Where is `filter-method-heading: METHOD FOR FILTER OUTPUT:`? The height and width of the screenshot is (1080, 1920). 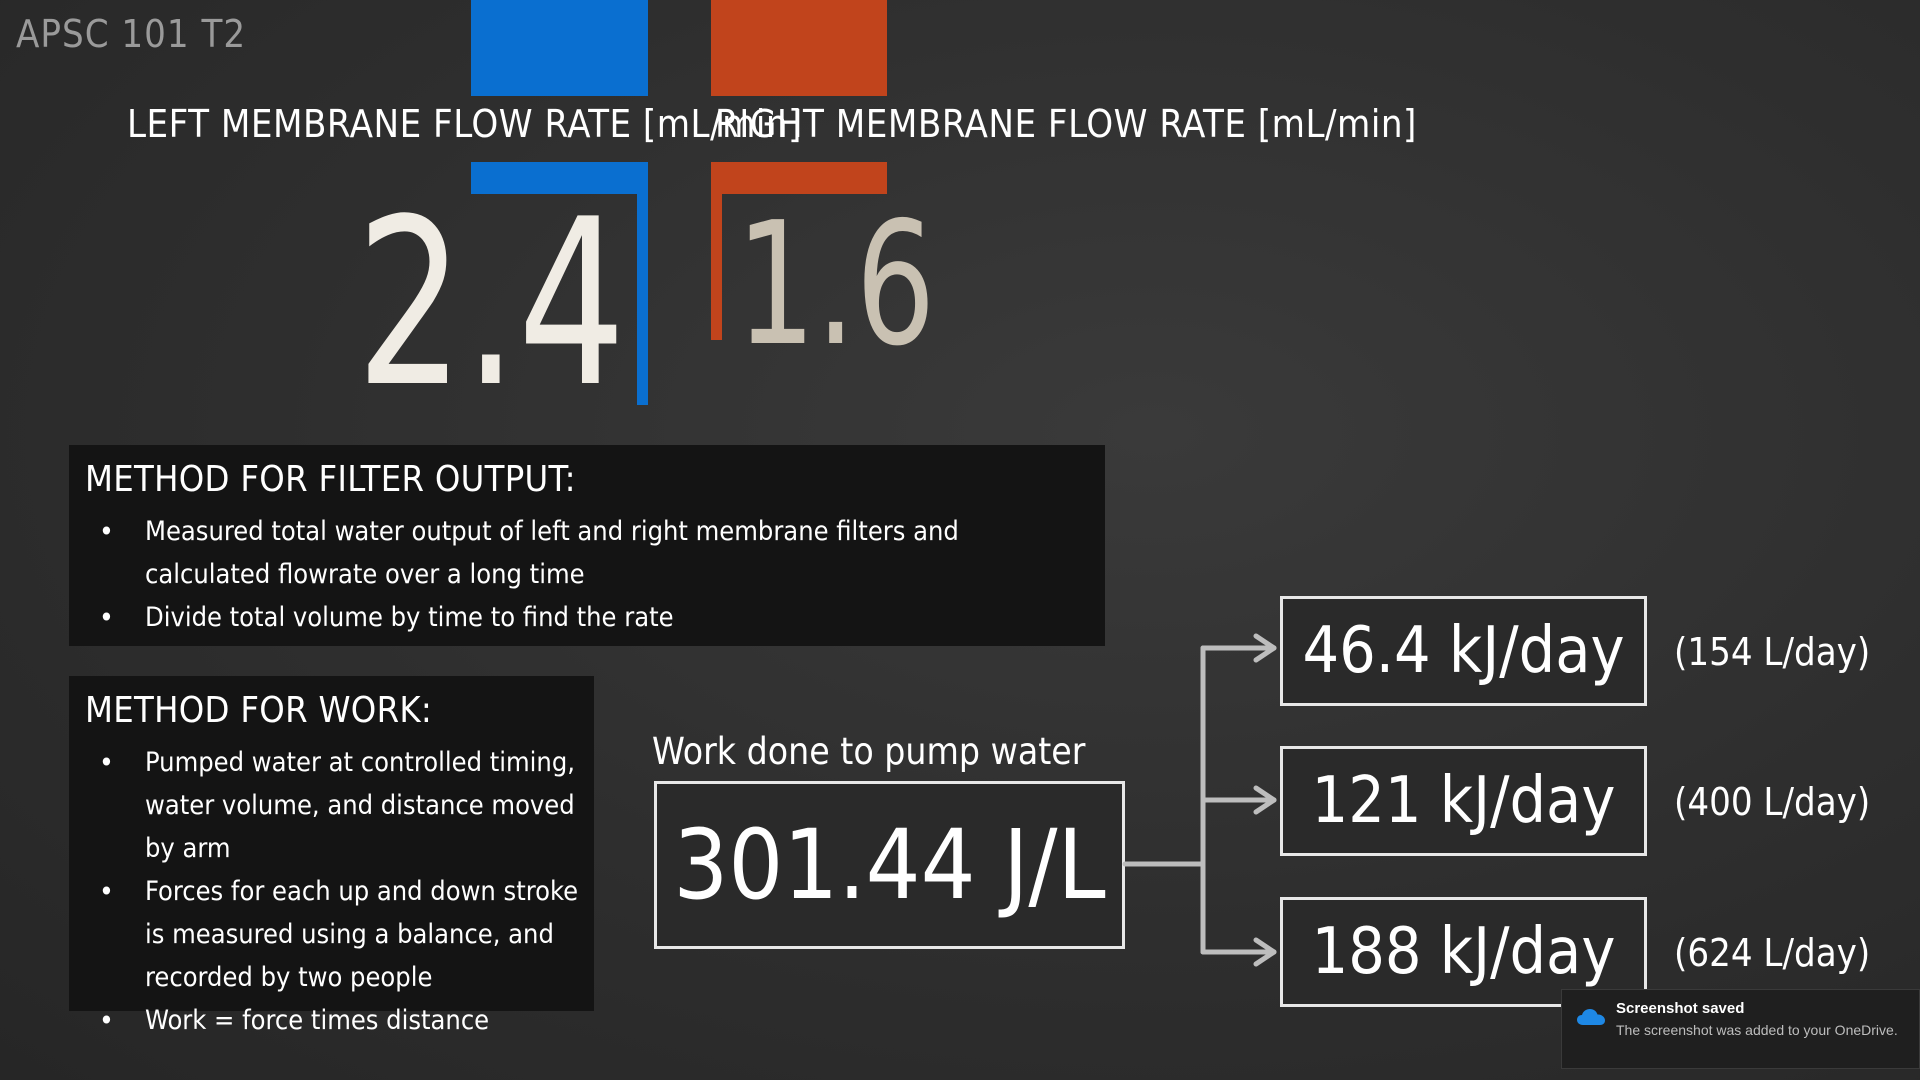
filter-method-heading: METHOD FOR FILTER OUTPUT: is located at coordinates (330, 479).